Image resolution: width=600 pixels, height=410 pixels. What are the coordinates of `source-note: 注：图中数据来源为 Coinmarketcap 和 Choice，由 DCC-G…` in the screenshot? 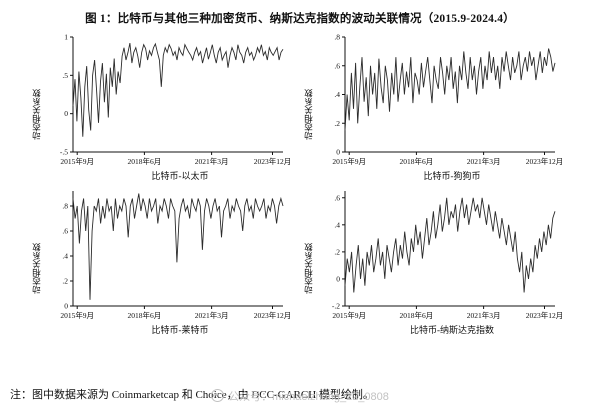 It's located at (192, 395).